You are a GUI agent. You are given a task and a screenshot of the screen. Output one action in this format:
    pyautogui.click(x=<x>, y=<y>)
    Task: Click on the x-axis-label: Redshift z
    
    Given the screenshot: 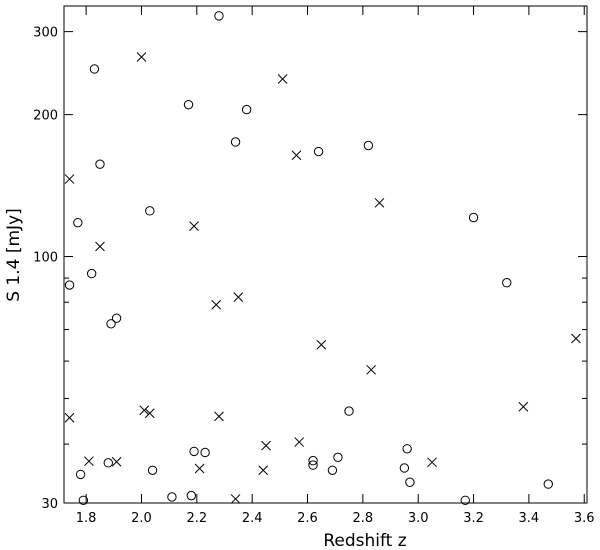 What is the action you would take?
    pyautogui.click(x=364, y=540)
    